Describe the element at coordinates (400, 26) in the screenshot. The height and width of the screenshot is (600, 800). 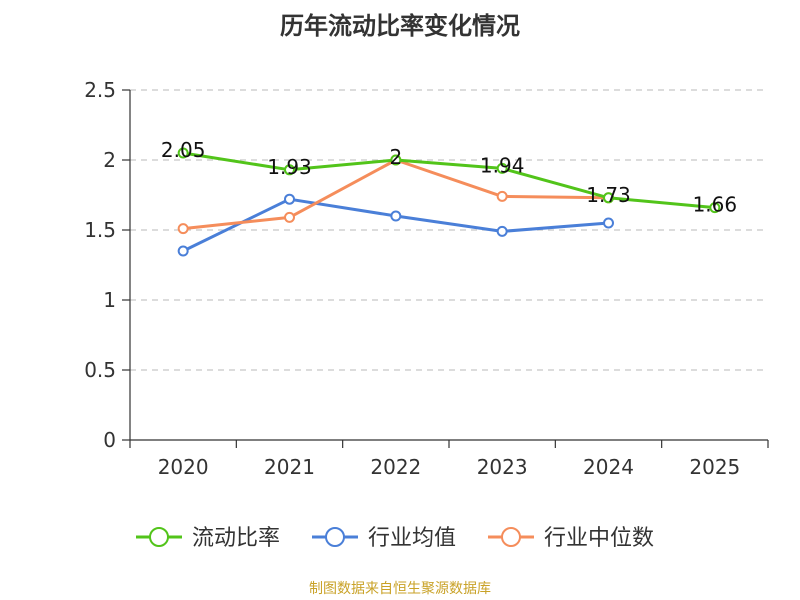
I see `chart-title: 历年流动比率变化情况` at that location.